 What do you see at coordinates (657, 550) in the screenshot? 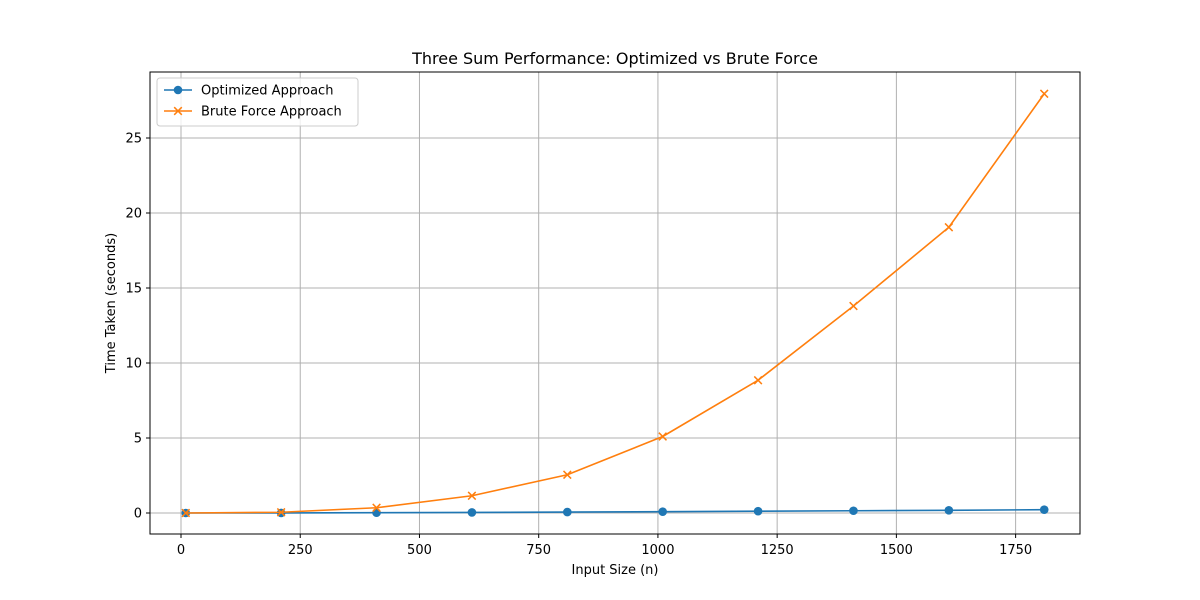
I see `x-tick-label: 1000` at bounding box center [657, 550].